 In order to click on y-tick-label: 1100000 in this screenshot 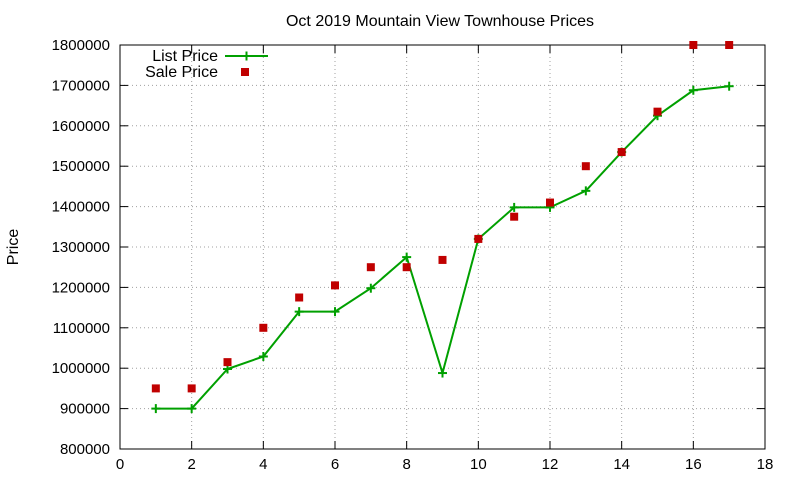, I will do `click(81, 328)`.